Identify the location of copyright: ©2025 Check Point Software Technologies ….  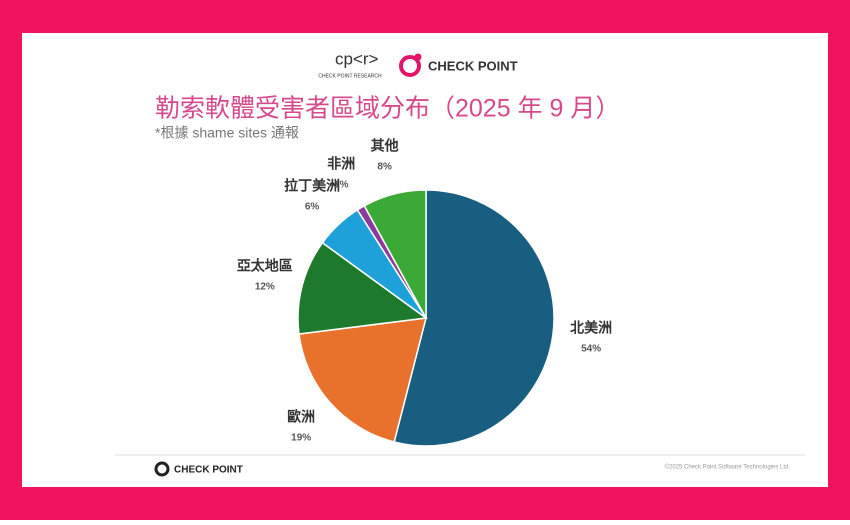
(728, 467).